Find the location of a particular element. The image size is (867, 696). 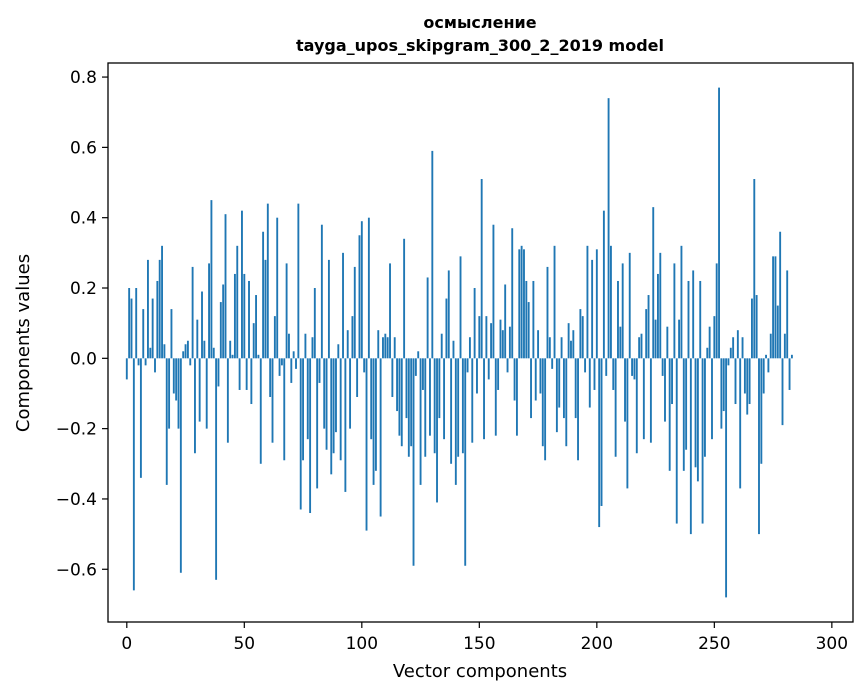

y-tick-label: 0.6 is located at coordinates (83, 148).